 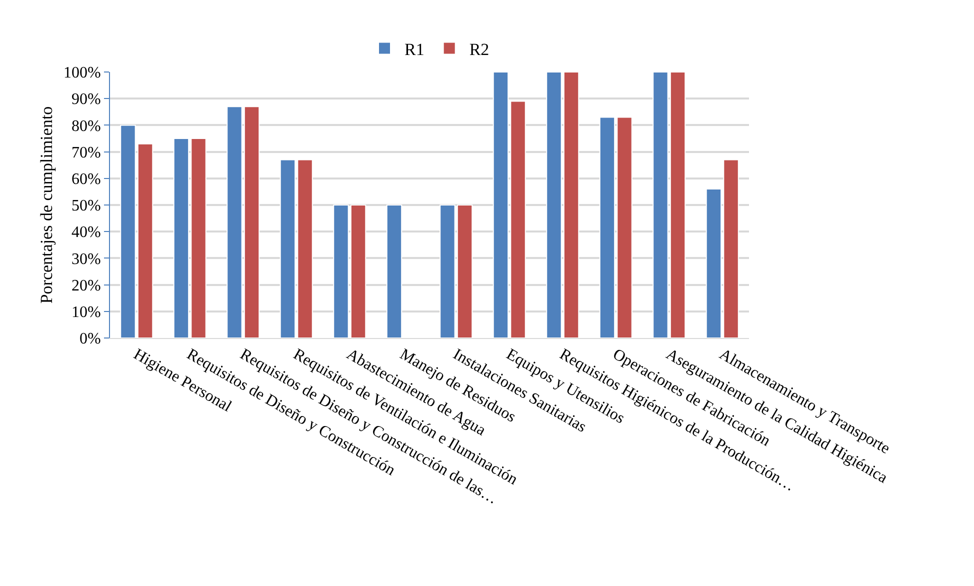 What do you see at coordinates (479, 49) in the screenshot?
I see `legend-label: R2` at bounding box center [479, 49].